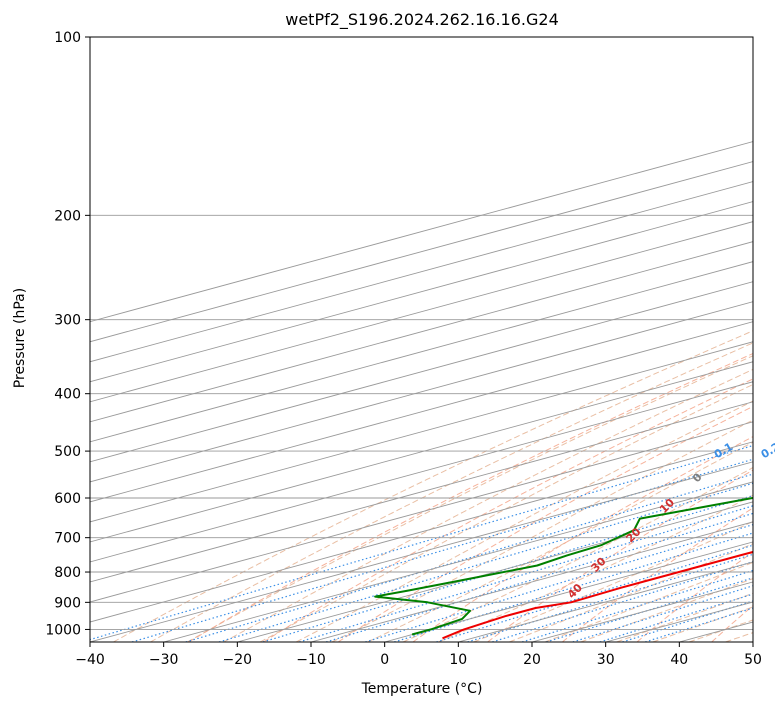 This screenshot has width=775, height=708. Describe the element at coordinates (67, 452) in the screenshot. I see `y-tick-label: 500` at that location.